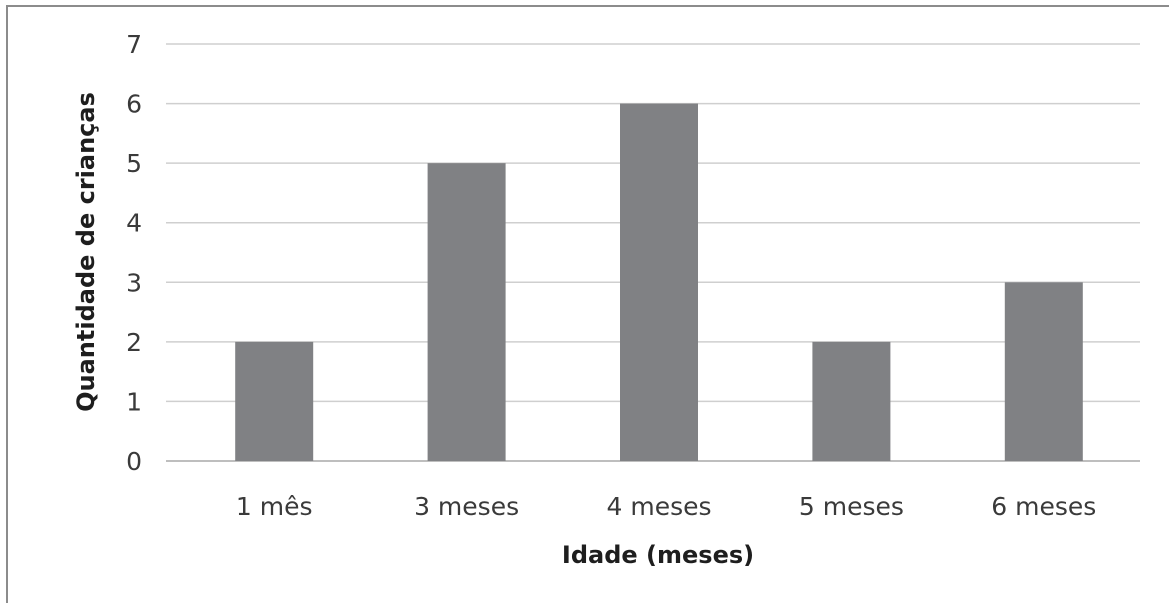 The height and width of the screenshot is (606, 1176). What do you see at coordinates (1043, 506) in the screenshot?
I see `x-category-label: 6 meses` at bounding box center [1043, 506].